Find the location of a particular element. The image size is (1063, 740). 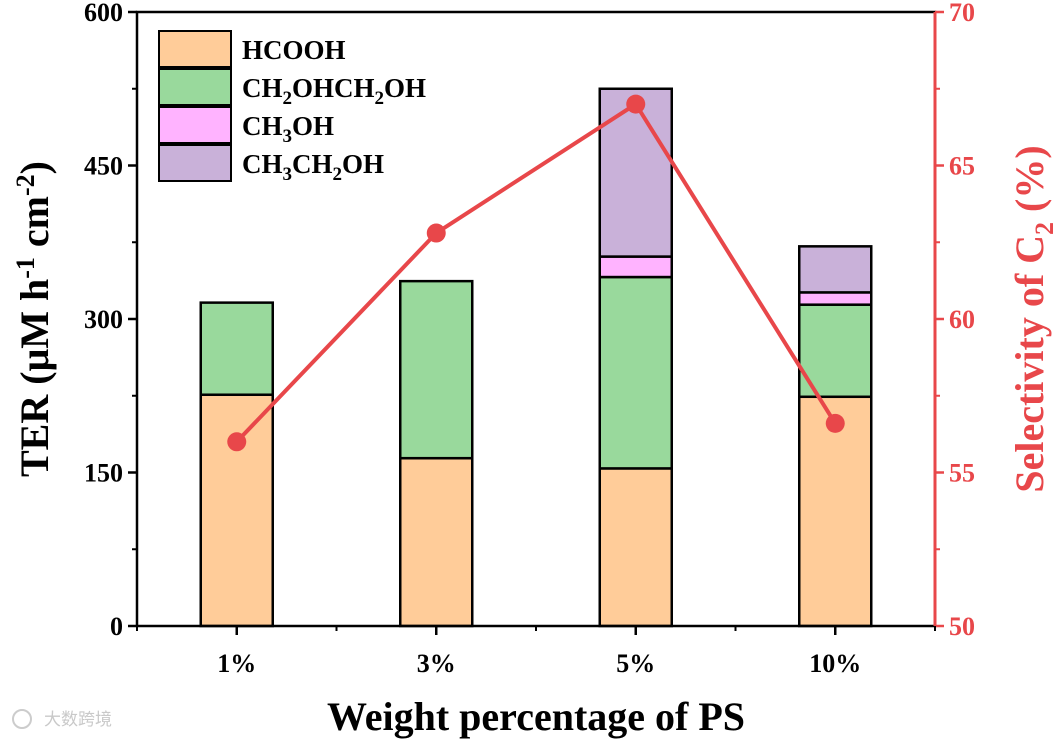

legend-label-hcooh: HCOOH is located at coordinates (294, 50).